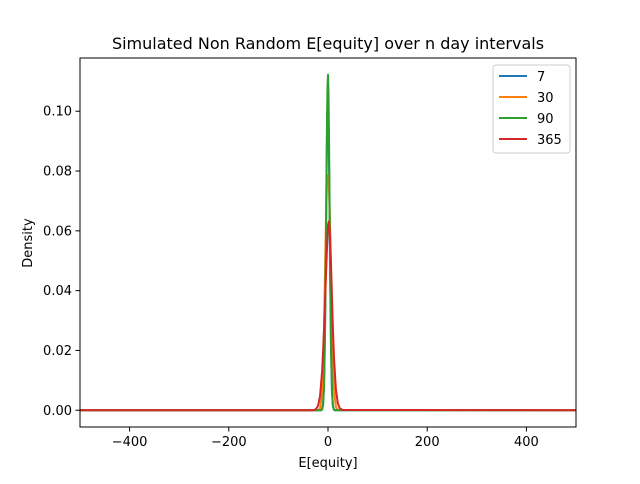  What do you see at coordinates (130, 442) in the screenshot?
I see `x-tick-label: −400` at bounding box center [130, 442].